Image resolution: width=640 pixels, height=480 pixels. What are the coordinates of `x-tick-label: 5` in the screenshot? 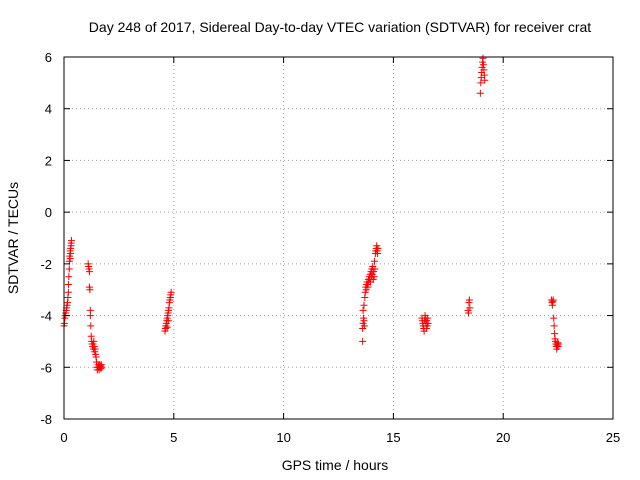 It's located at (173, 437).